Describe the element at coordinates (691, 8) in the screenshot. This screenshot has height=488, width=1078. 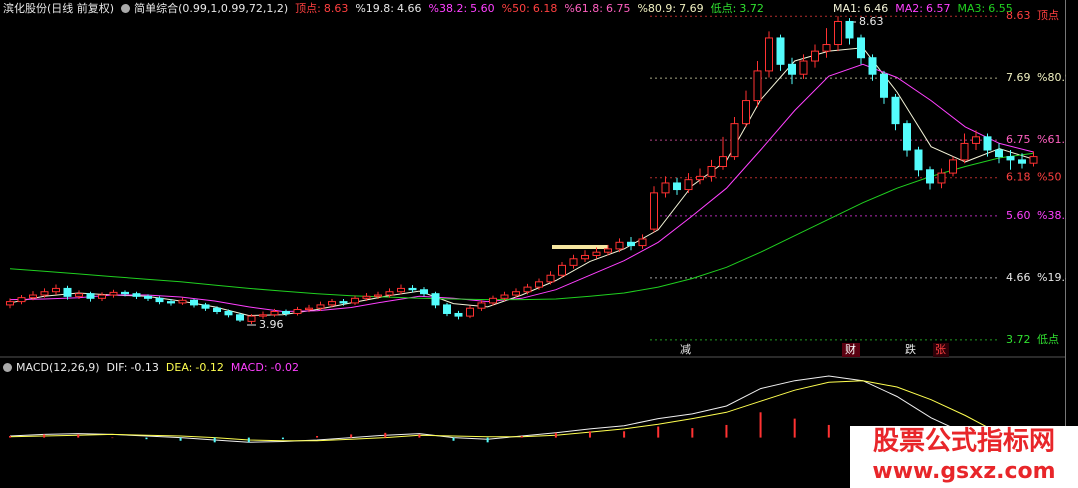
I see `level-value: 7.69` at that location.